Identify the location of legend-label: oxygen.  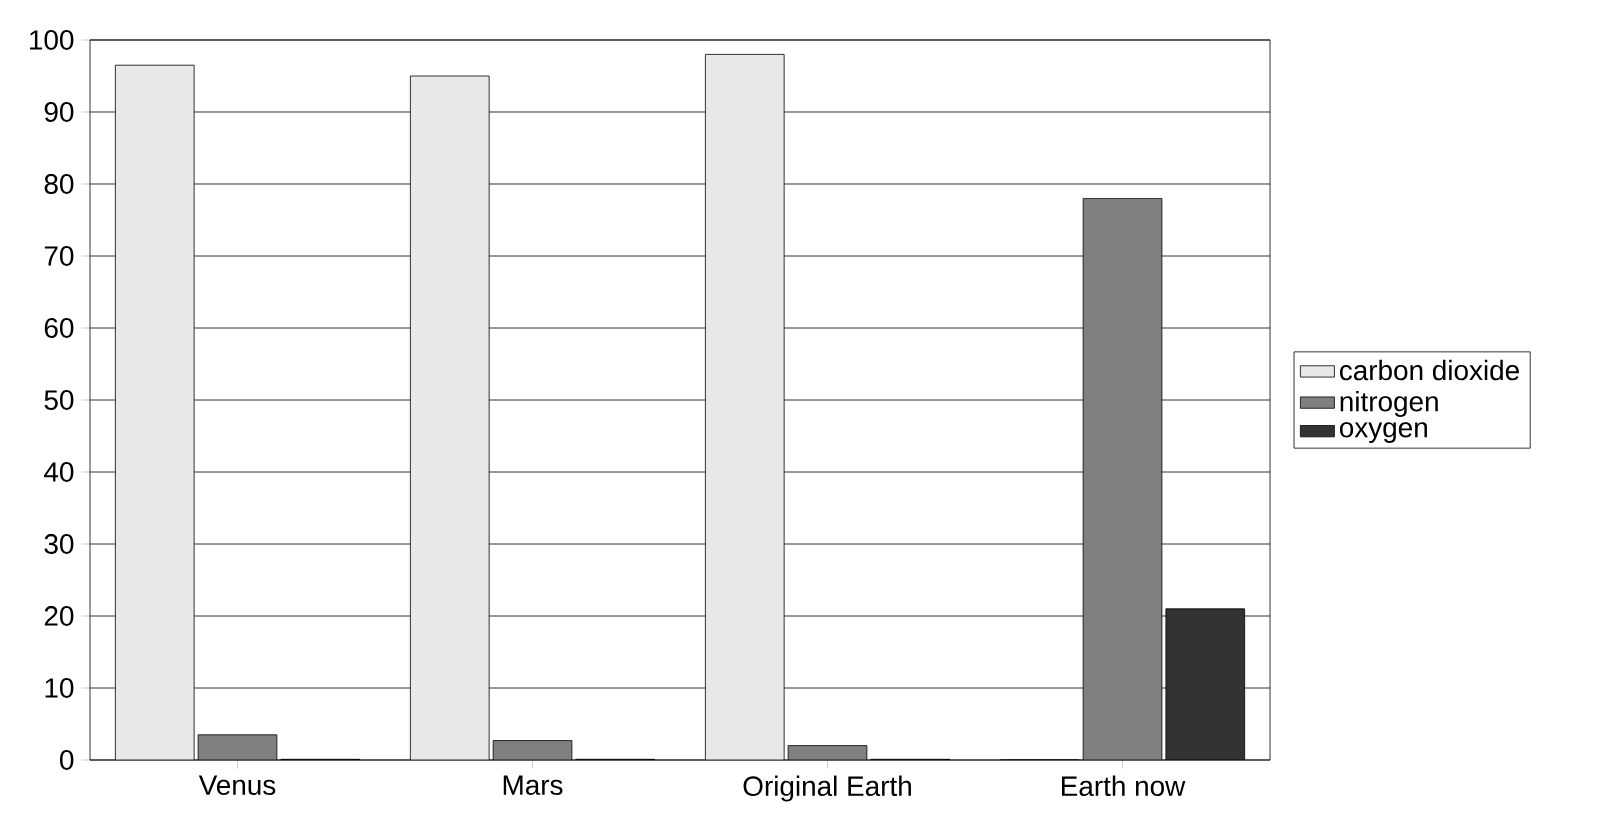
(1383, 432).